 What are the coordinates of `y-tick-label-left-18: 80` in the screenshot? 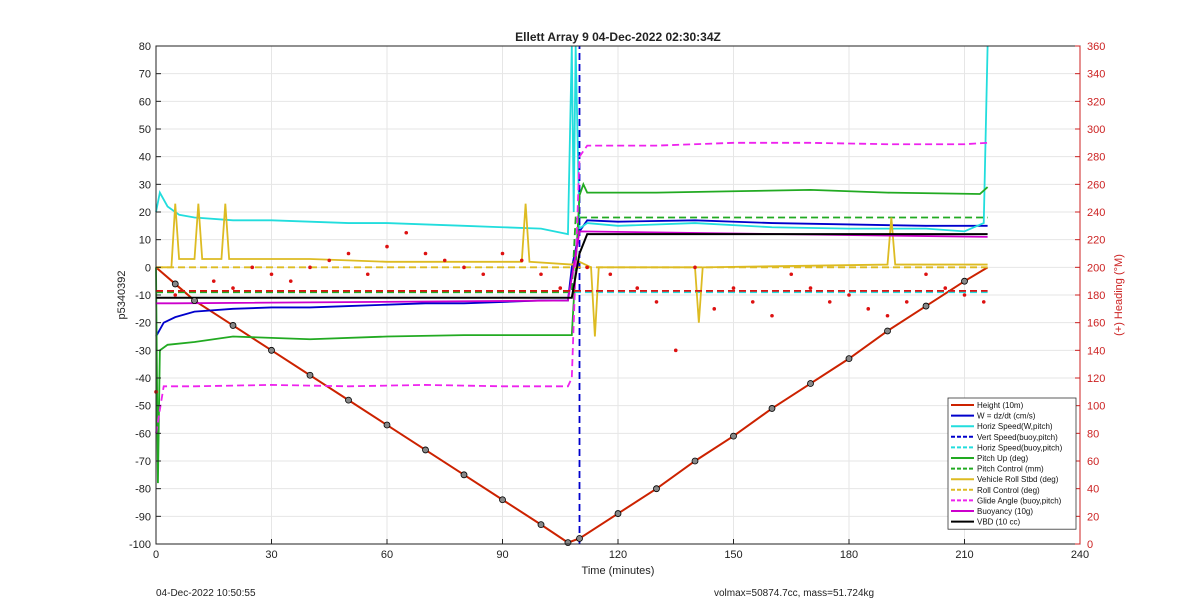 It's located at (145, 47).